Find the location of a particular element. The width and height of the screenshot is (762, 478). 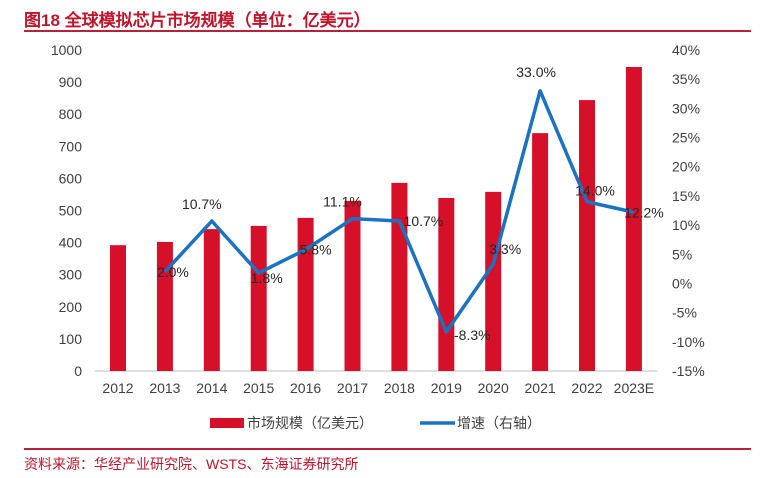

y-left-tick-label: 100 is located at coordinates (71, 339).